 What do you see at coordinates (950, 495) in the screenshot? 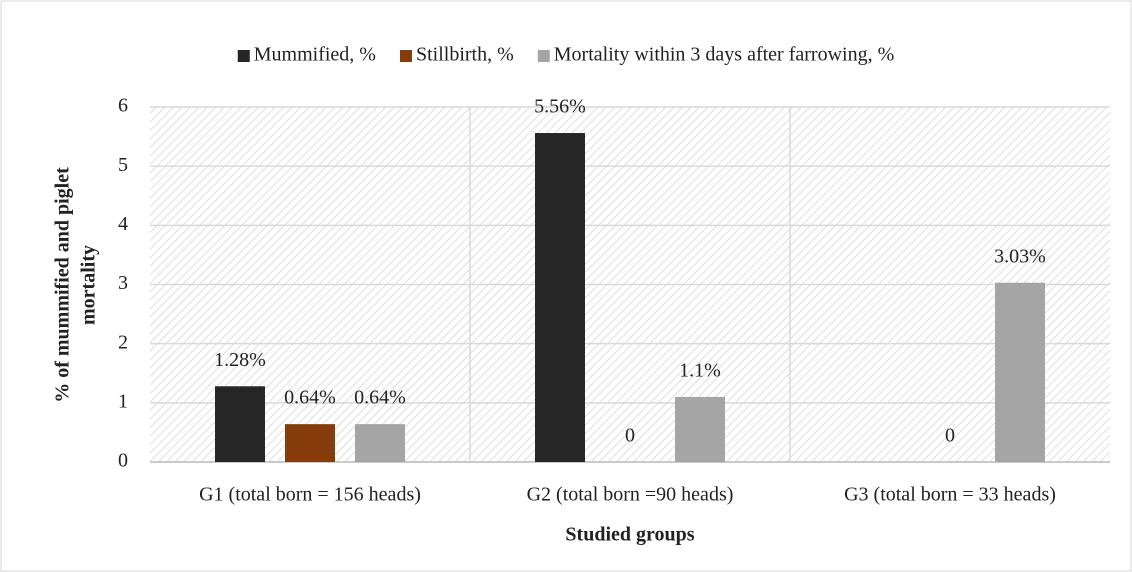
I see `x-tick-label: G3 (total born = 33 heads)` at bounding box center [950, 495].